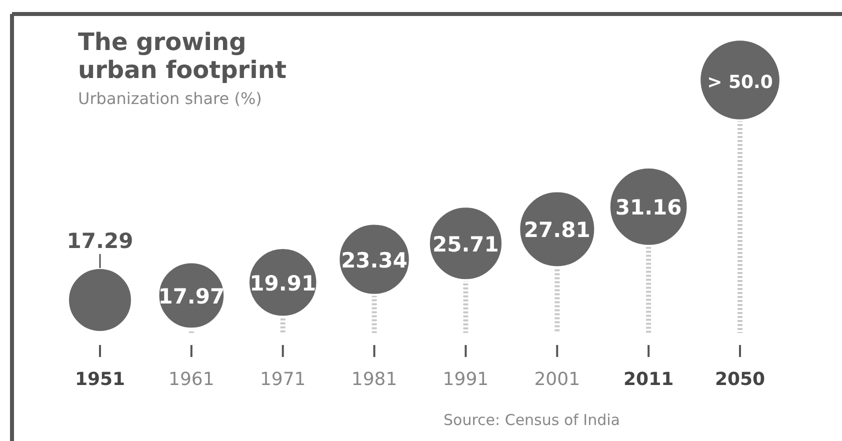  Describe the element at coordinates (557, 379) in the screenshot. I see `x-tick-label: 2001` at that location.